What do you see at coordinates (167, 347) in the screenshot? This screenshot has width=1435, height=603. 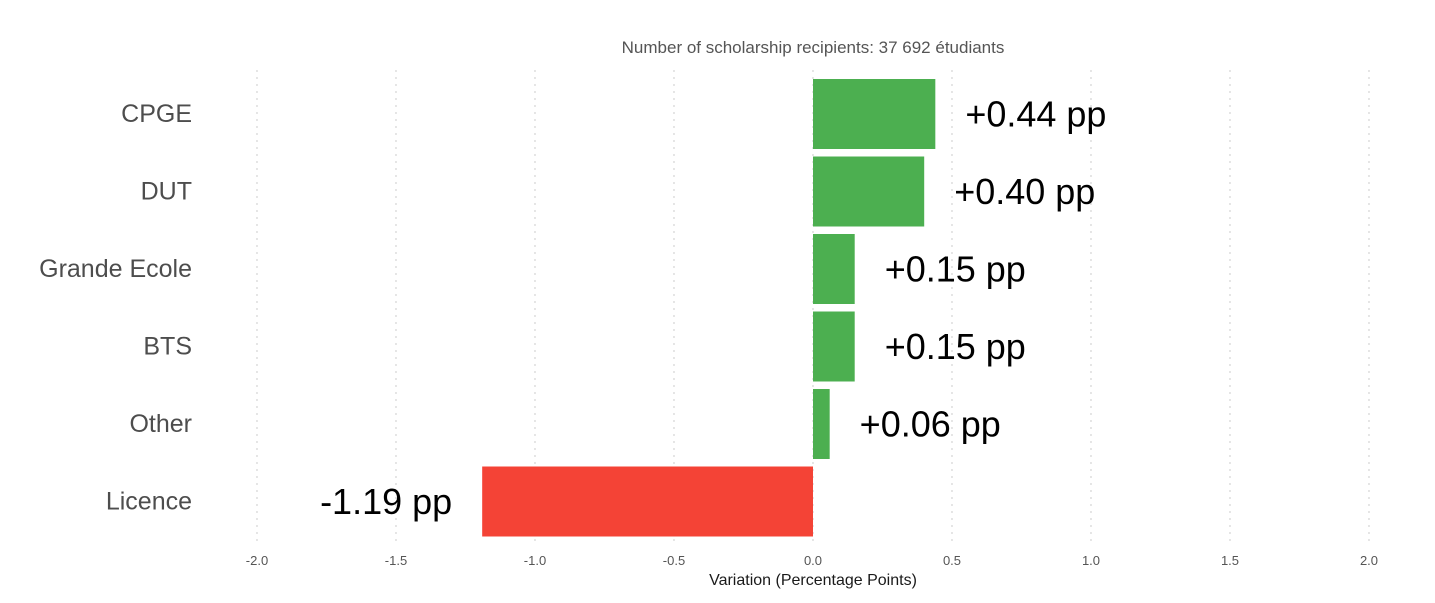 I see `category-label: BTS` at bounding box center [167, 347].